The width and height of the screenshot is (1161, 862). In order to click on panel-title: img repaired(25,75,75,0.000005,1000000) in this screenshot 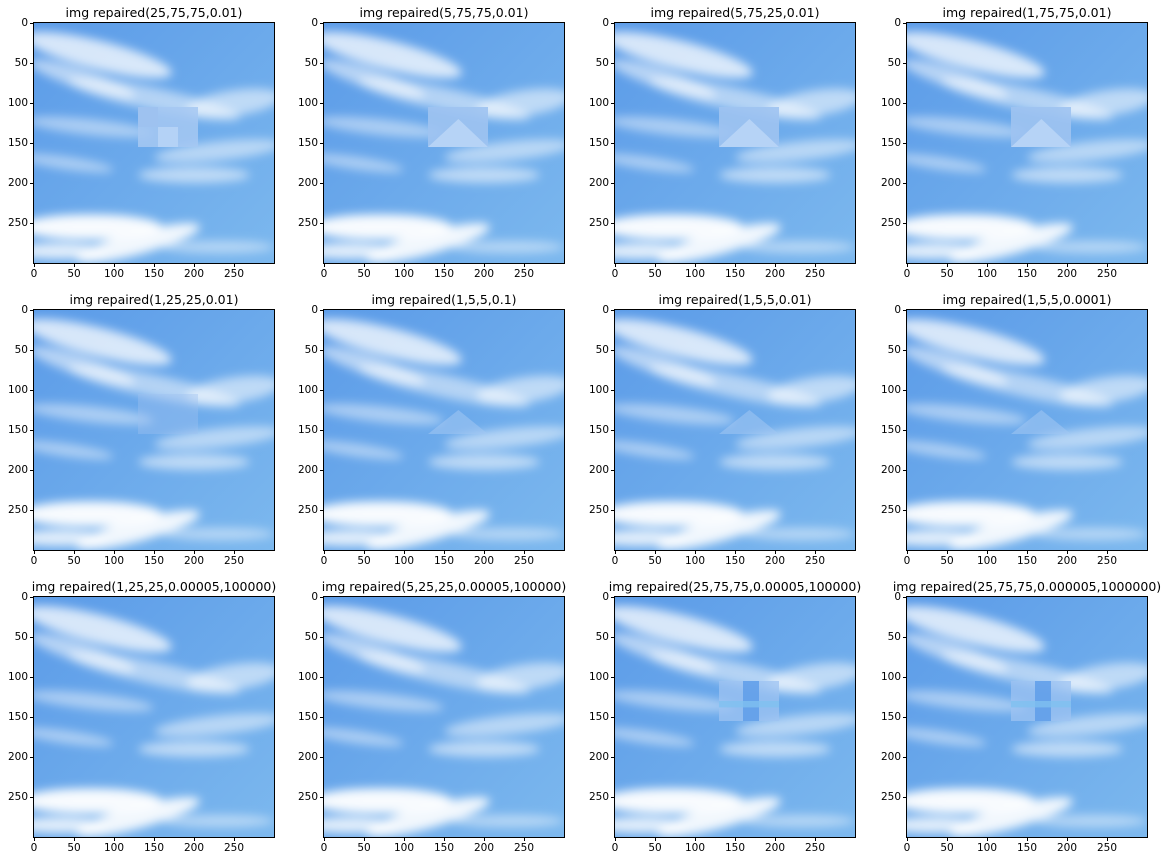, I will do `click(1026, 586)`.